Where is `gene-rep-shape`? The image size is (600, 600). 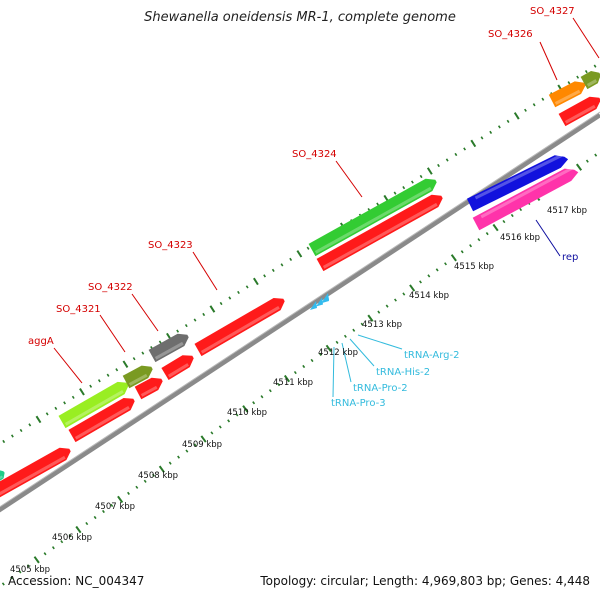 gene-rep-shape is located at coordinates (517, 183).